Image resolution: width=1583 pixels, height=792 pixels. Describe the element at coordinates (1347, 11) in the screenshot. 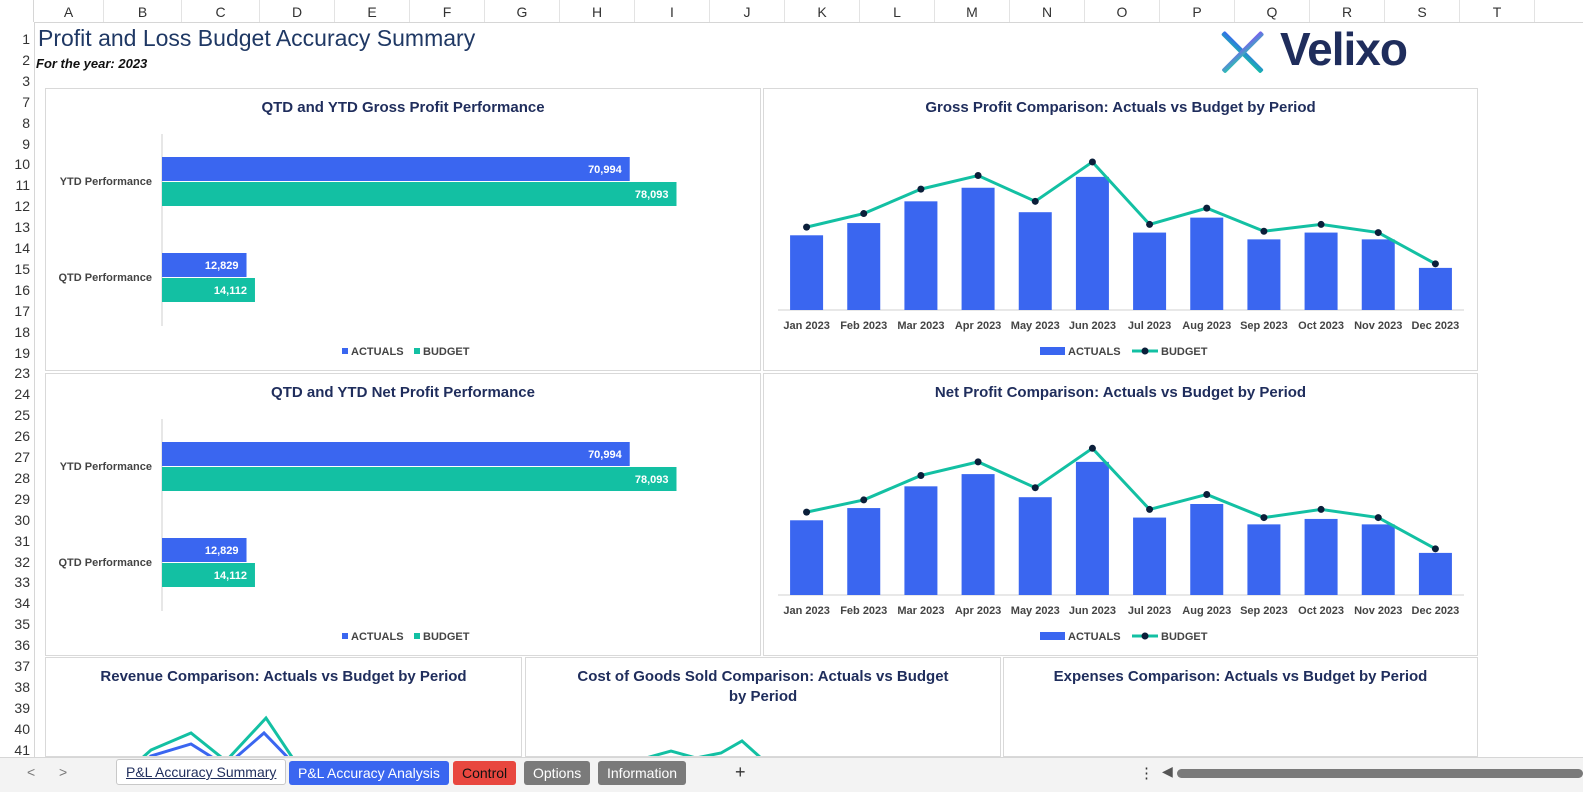

I see `column-header-r: R` at that location.